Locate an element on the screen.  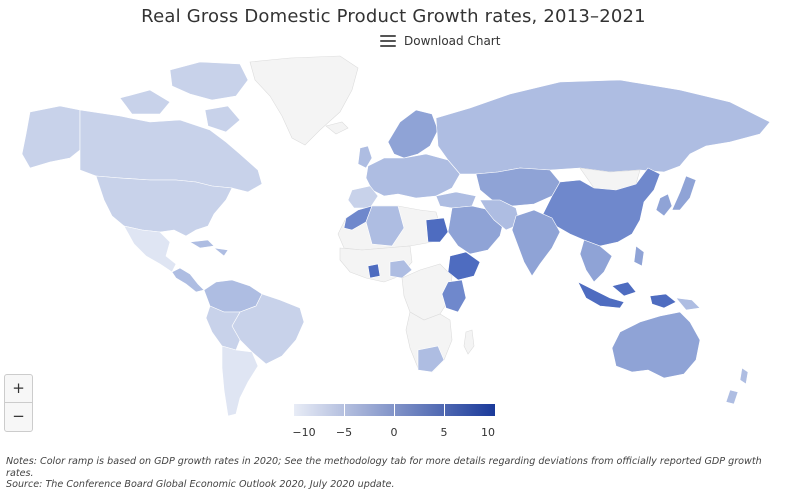
legend-tick-label: 0 is located at coordinates (394, 432).